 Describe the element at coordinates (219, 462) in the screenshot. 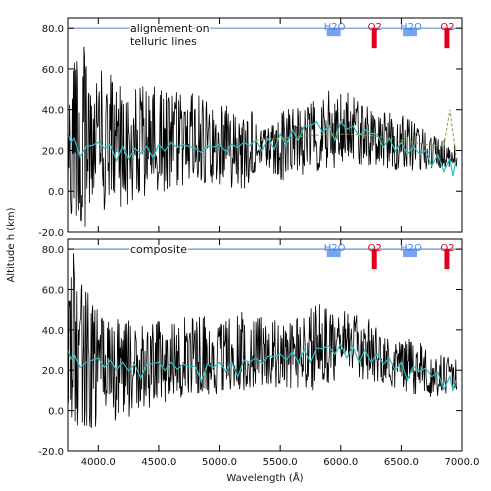

I see `x-tick-label: 5000.0` at that location.